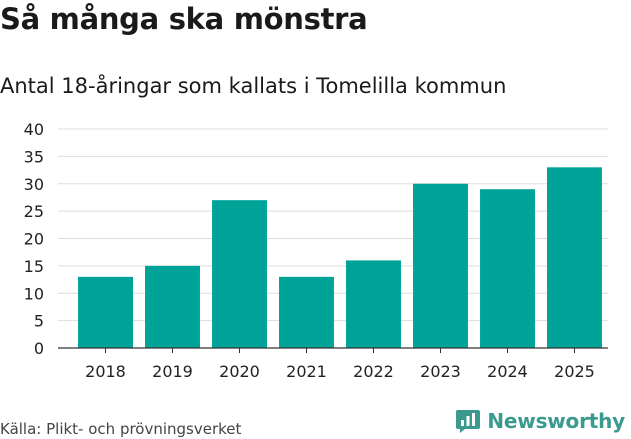 The width and height of the screenshot is (631, 439). Describe the element at coordinates (239, 274) in the screenshot. I see `bar-2020` at that location.